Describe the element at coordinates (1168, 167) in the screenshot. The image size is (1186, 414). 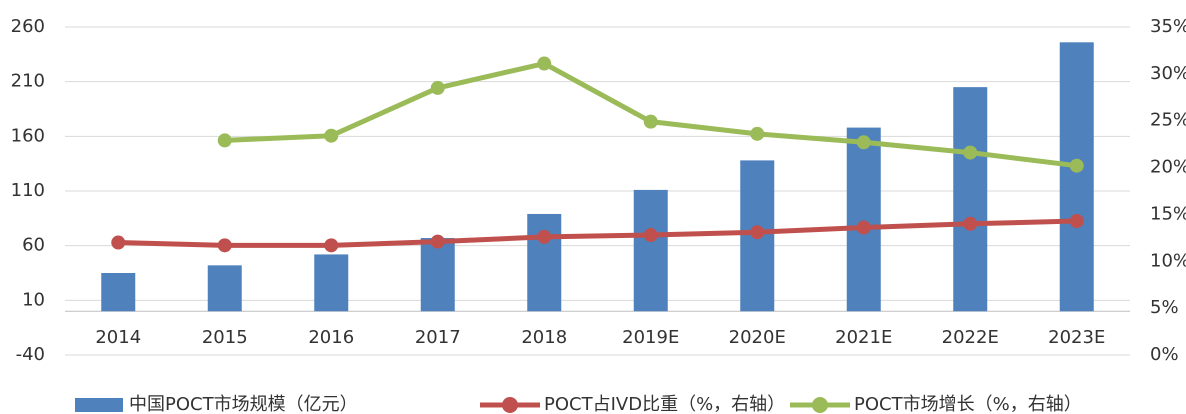
I see `y2-tick-label: 20%` at that location.